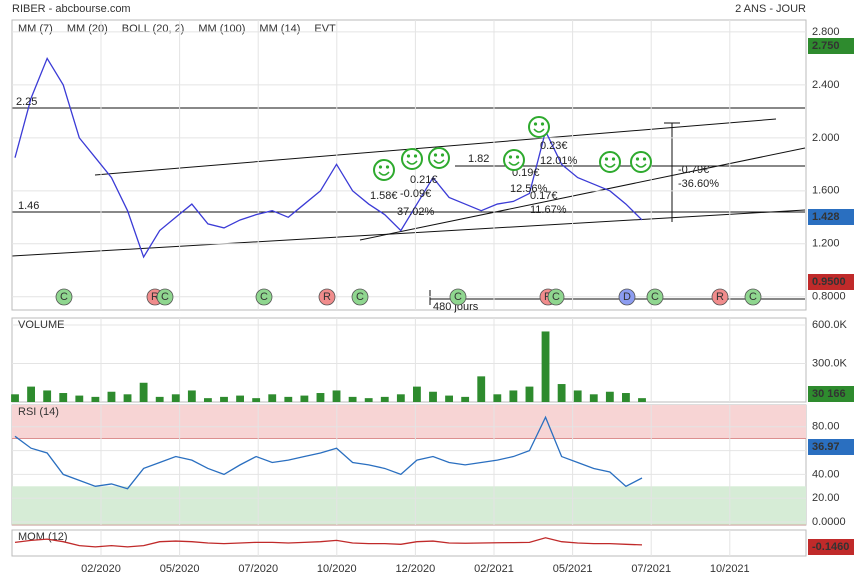 Image resolution: width=855 pixels, height=580 pixels. I want to click on y-tick-label: 2.400, so click(826, 85).